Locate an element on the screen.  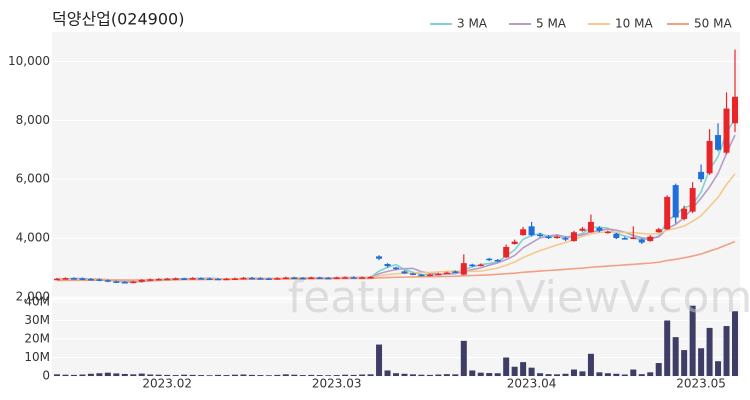
legend-label: 10 MA is located at coordinates (634, 24).